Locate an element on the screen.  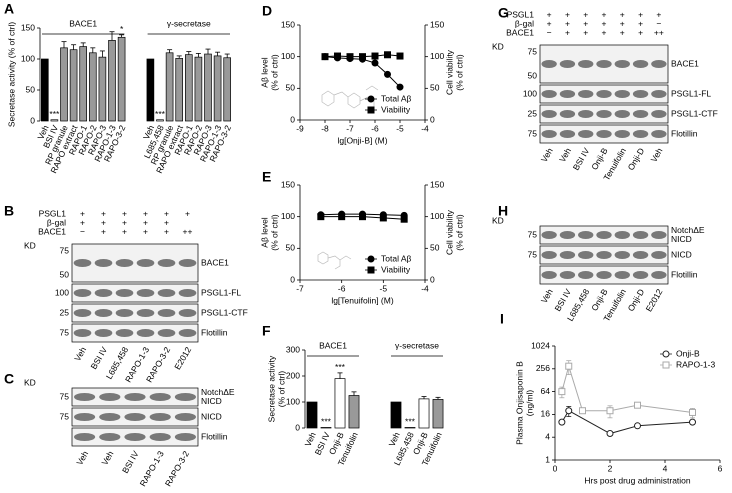
y-tick-label: 64 is located at coordinates (546, 391).